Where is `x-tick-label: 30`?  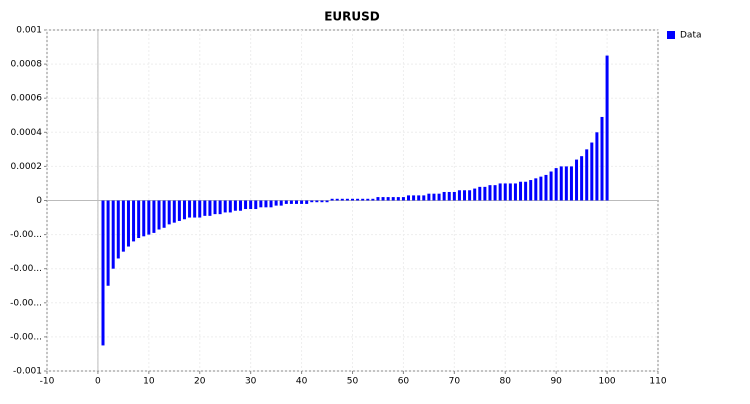 x-tick-label: 30 is located at coordinates (251, 382).